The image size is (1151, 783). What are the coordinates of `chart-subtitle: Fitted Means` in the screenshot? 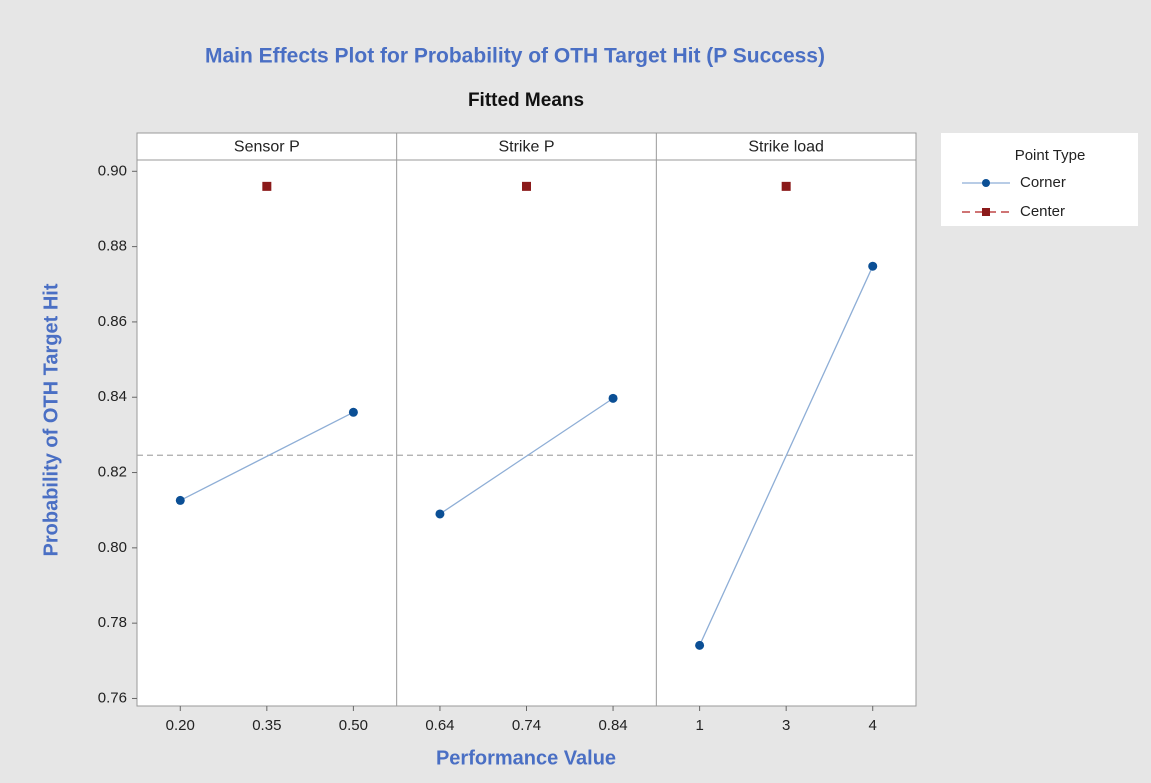 It's located at (526, 100).